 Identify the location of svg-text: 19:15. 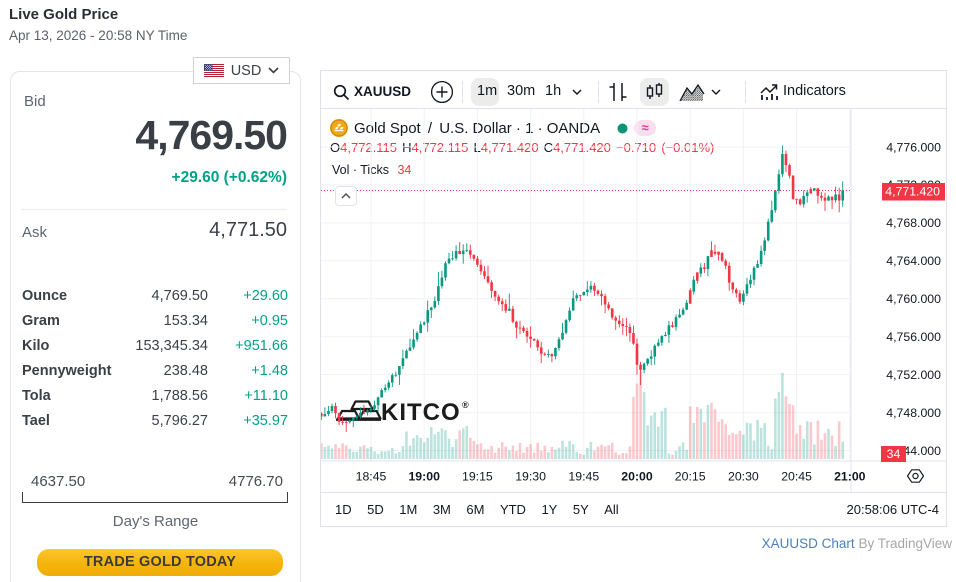
(477, 477).